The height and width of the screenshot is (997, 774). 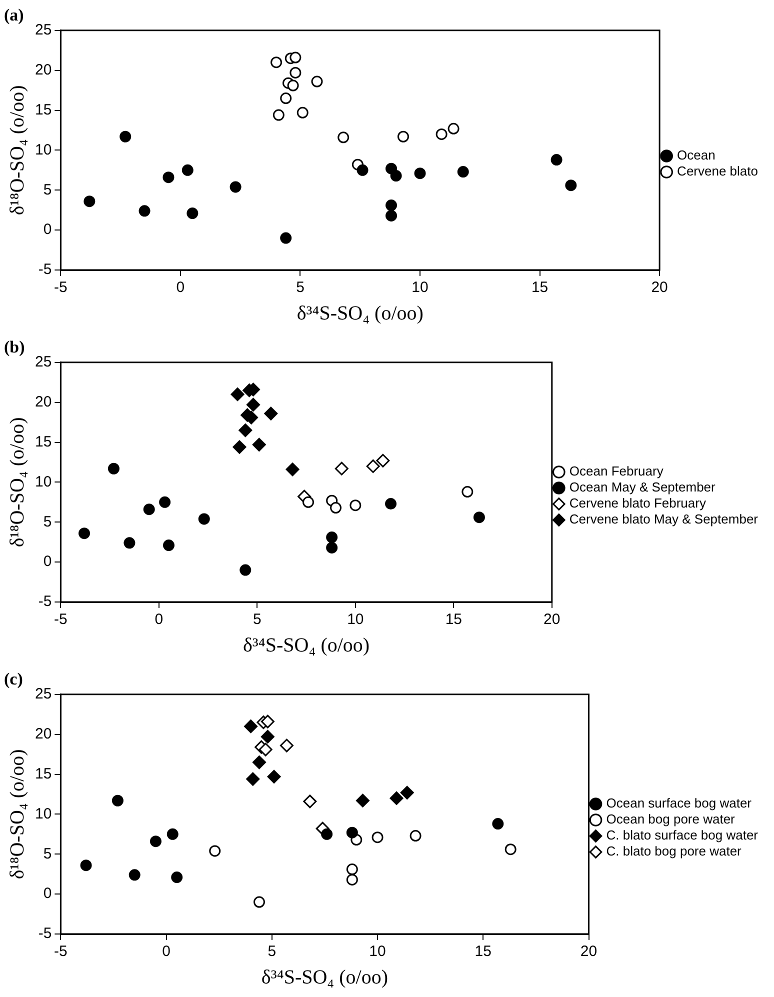 I want to click on legend-label: Ocean bog pore water, so click(x=671, y=819).